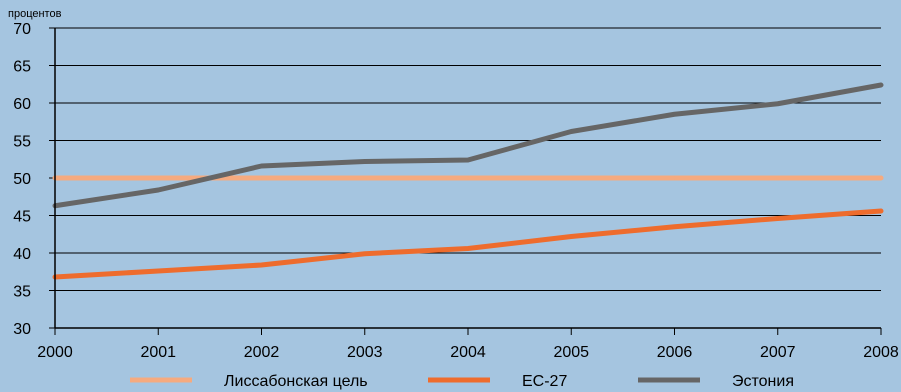 The width and height of the screenshot is (901, 392). I want to click on legend: Лиссабонская цель ЕС-27 Эстония, so click(462, 381).